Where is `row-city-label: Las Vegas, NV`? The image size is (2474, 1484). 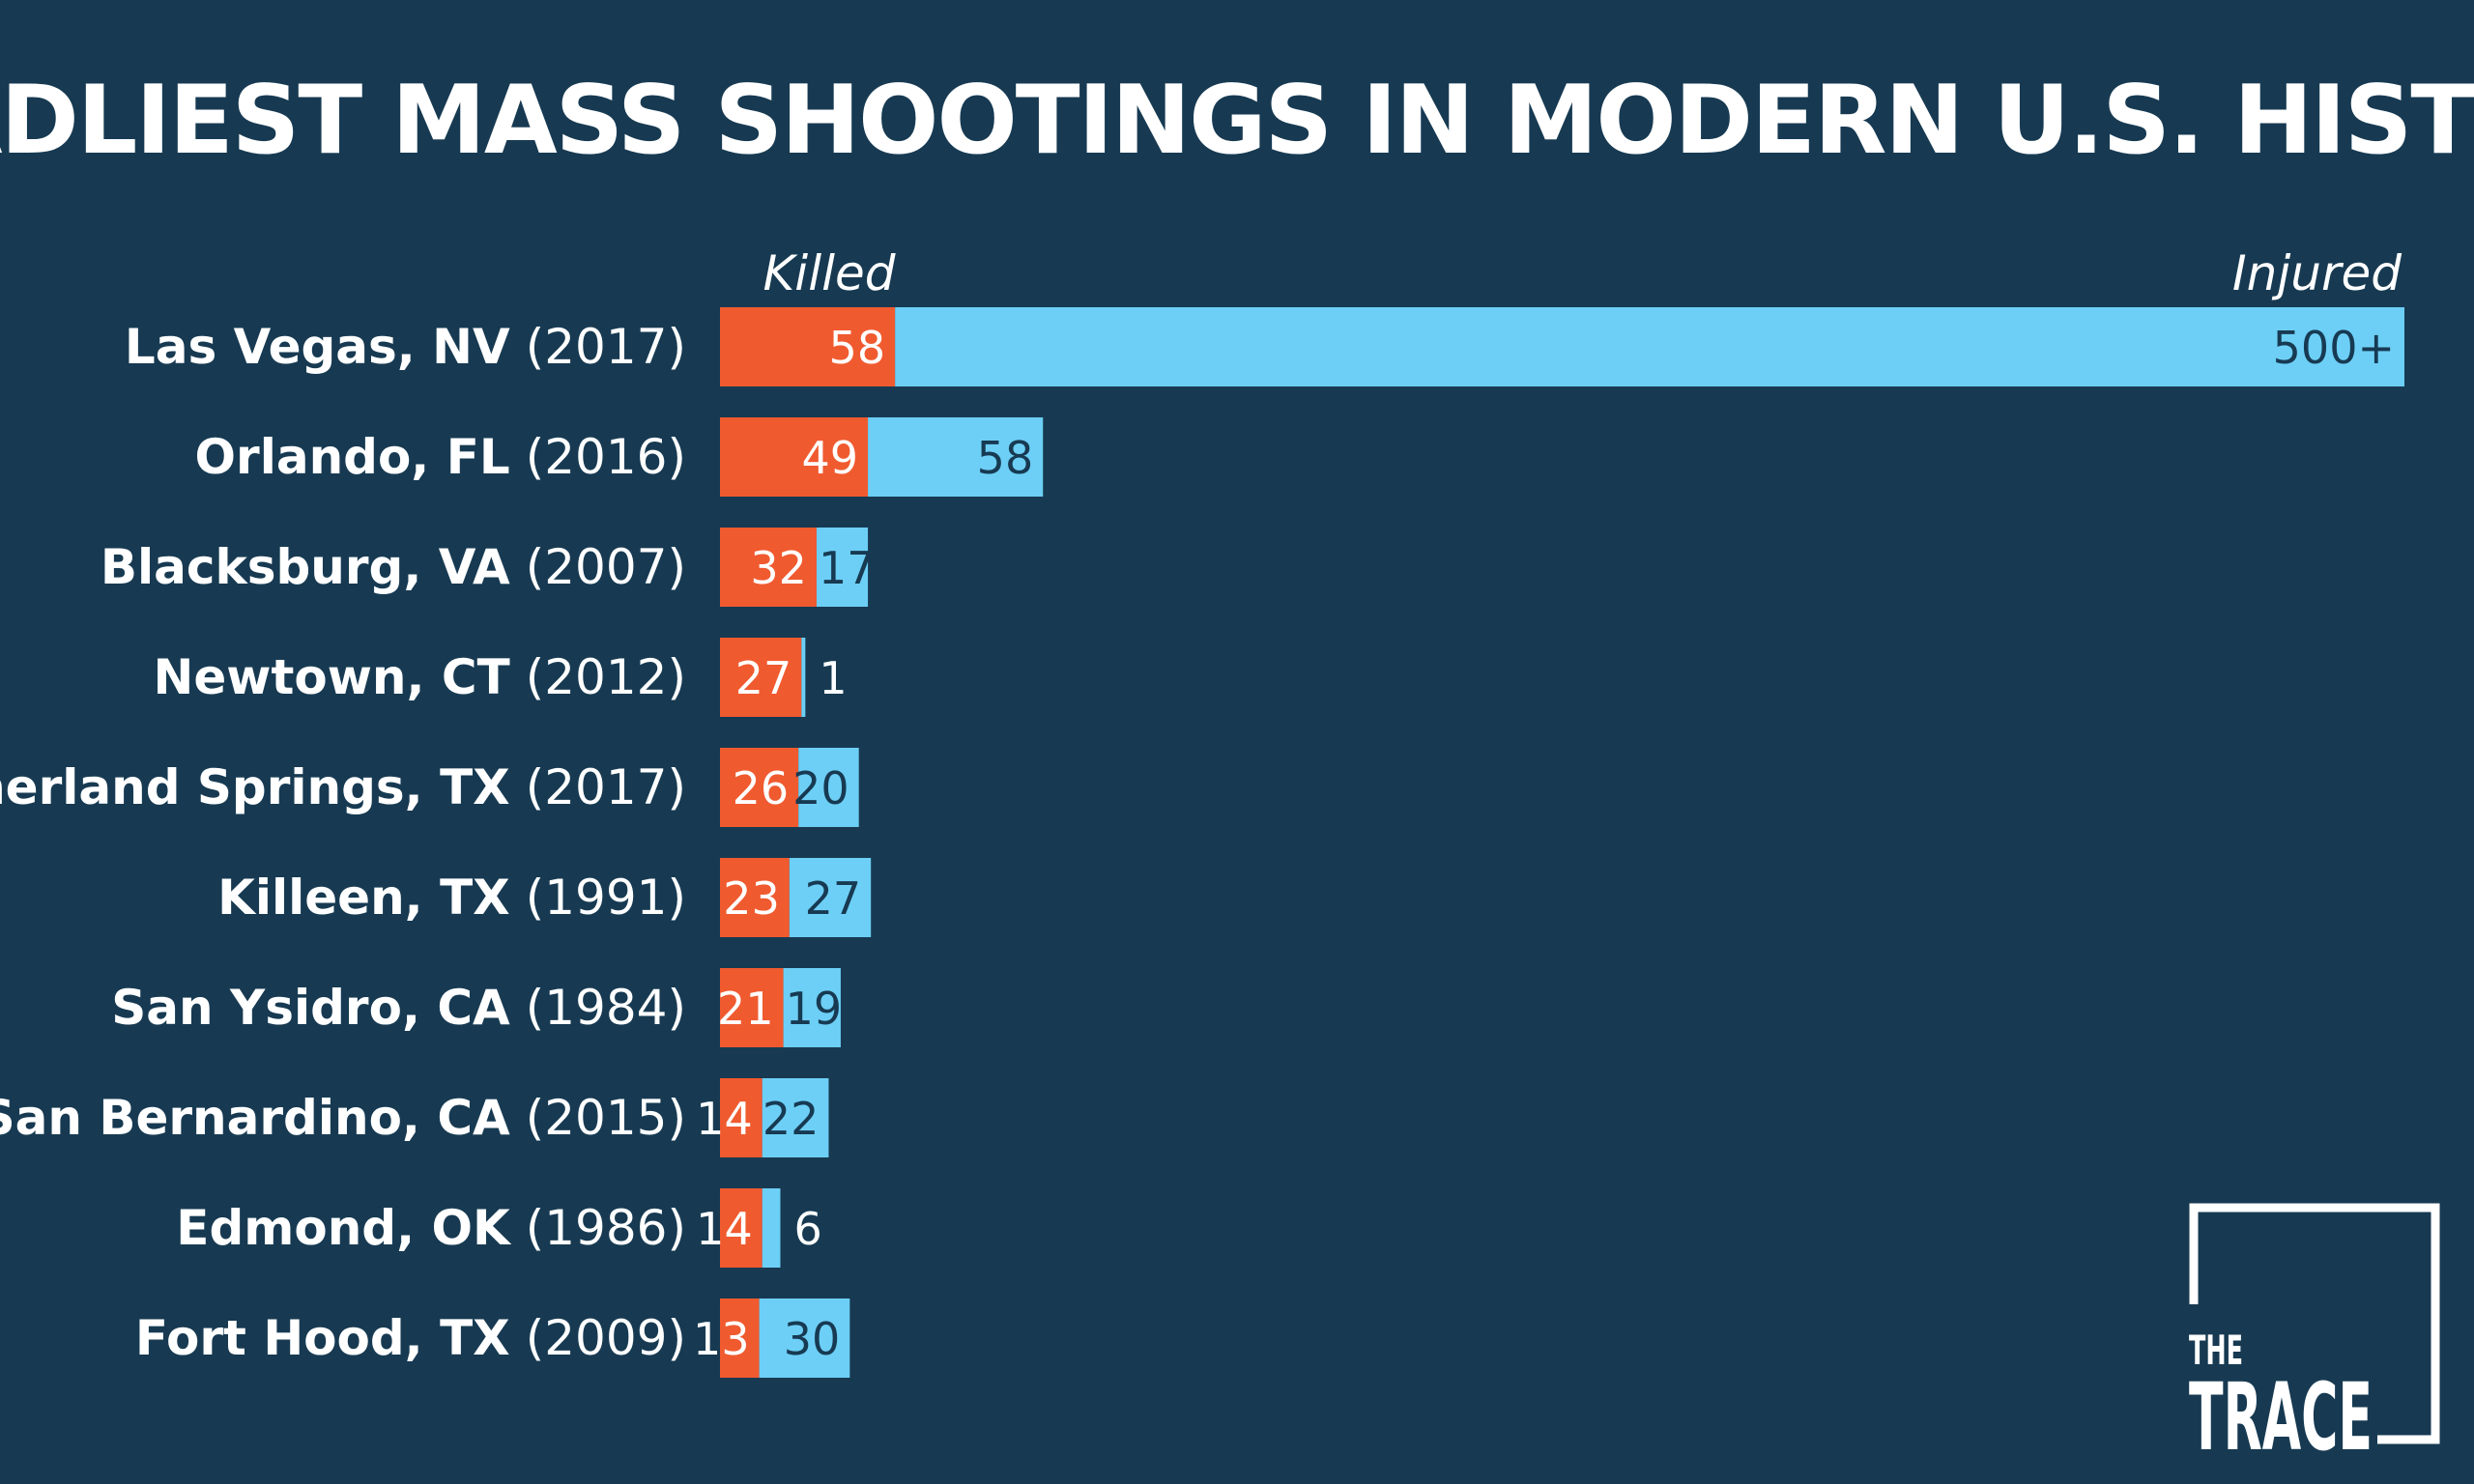
row-city-label: Las Vegas, NV is located at coordinates (318, 347).